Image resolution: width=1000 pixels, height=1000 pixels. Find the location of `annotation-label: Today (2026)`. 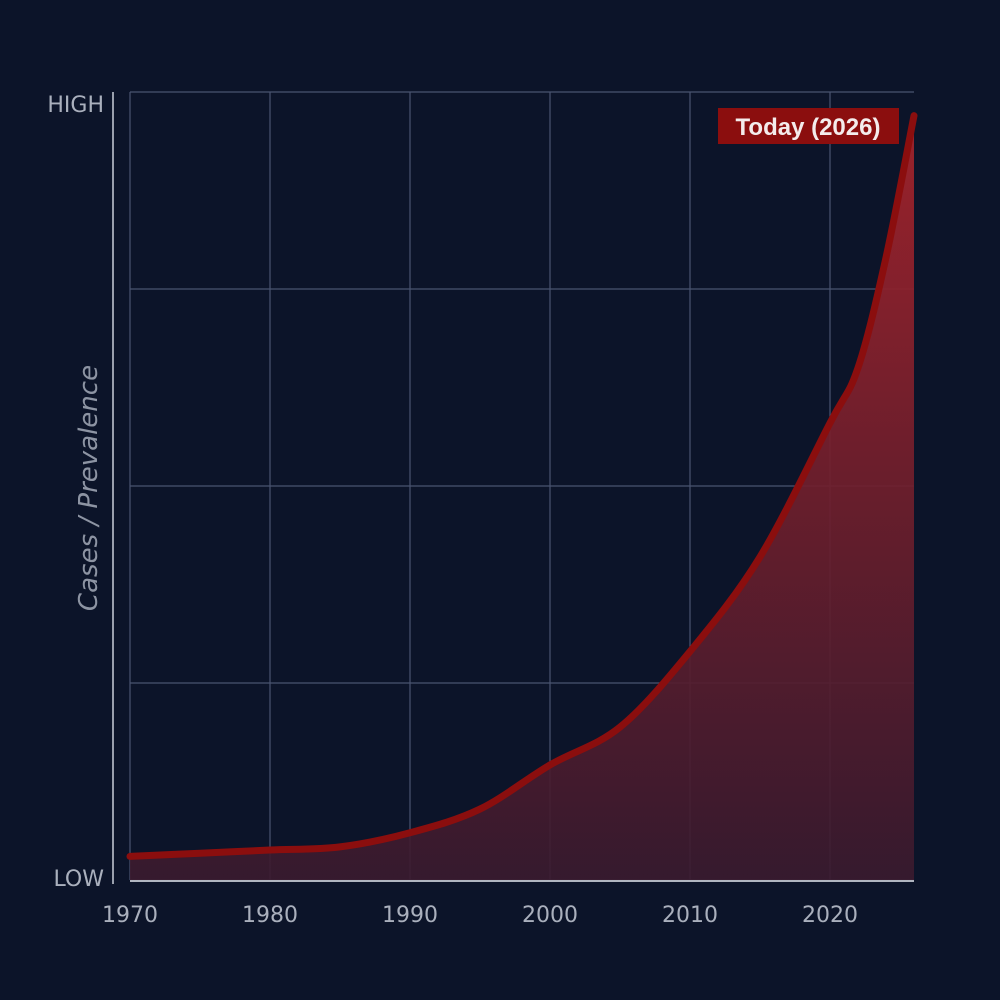

annotation-label: Today (2026) is located at coordinates (808, 127).